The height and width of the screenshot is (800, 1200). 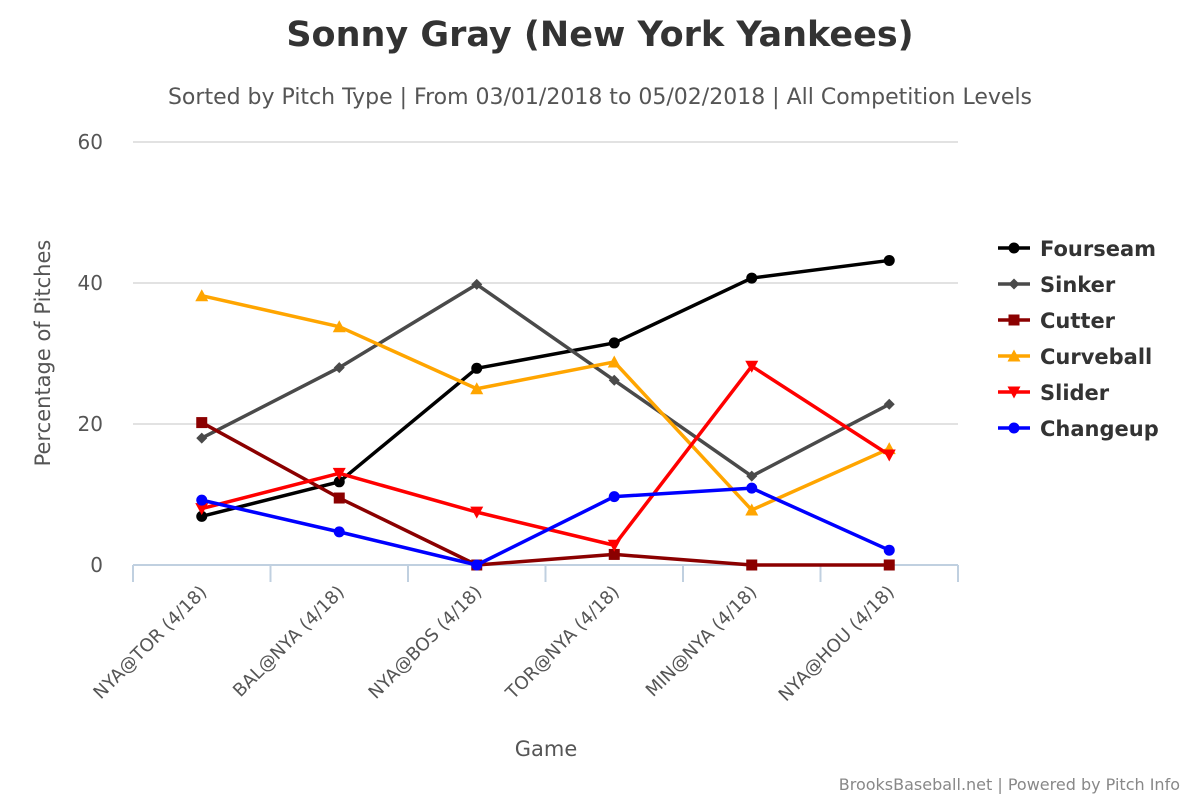 What do you see at coordinates (701, 641) in the screenshot?
I see `x-tick-label: MIN@NYA (4/18)` at bounding box center [701, 641].